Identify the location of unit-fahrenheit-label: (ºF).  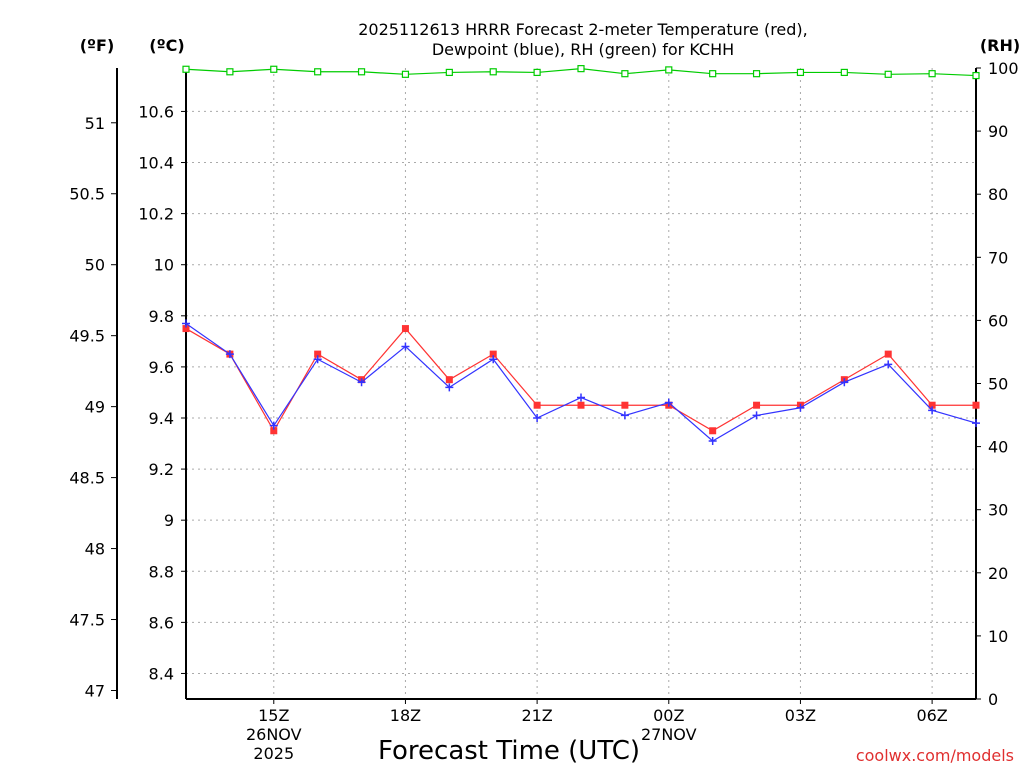
(97, 45).